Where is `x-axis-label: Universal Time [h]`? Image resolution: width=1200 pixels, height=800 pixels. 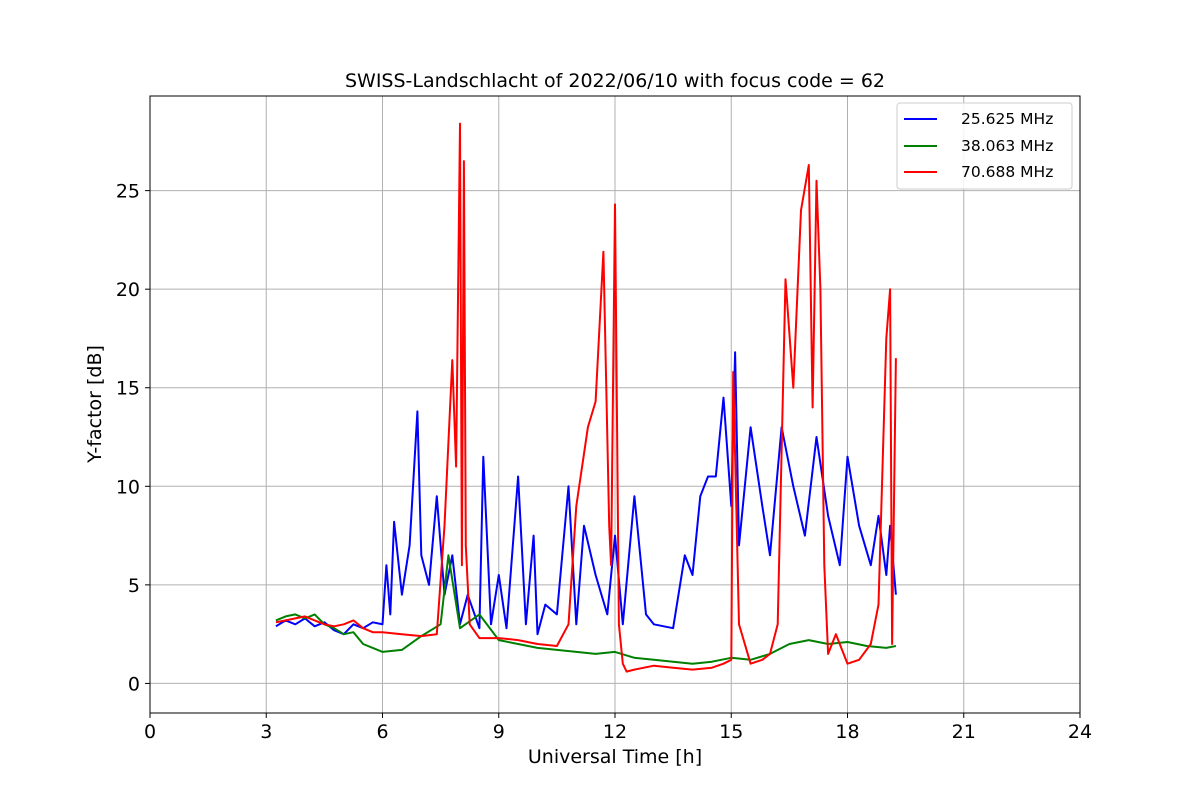
x-axis-label: Universal Time [h] is located at coordinates (615, 757).